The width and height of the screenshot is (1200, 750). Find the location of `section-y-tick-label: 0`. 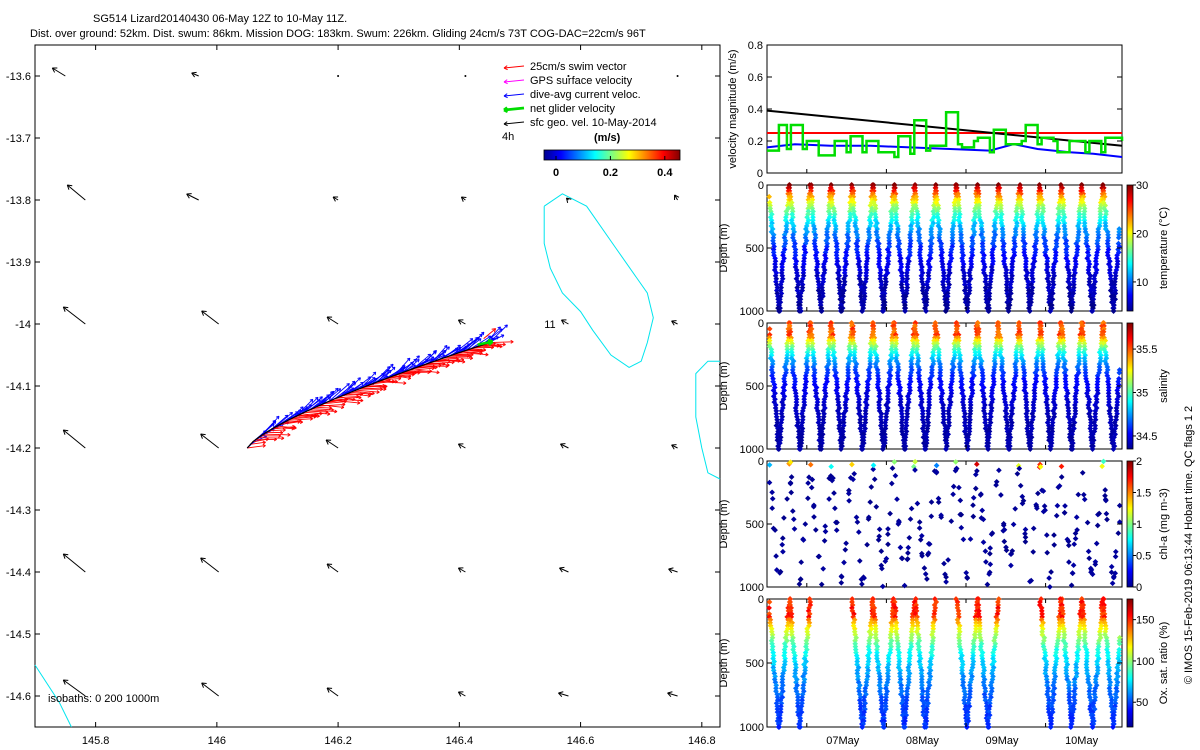

section-y-tick-label: 0 is located at coordinates (761, 324).